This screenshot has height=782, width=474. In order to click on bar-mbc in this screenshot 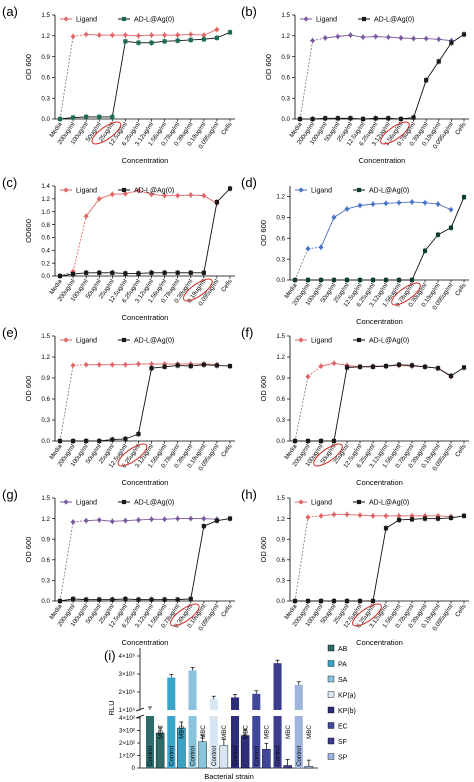, I will do `click(224, 757)`.